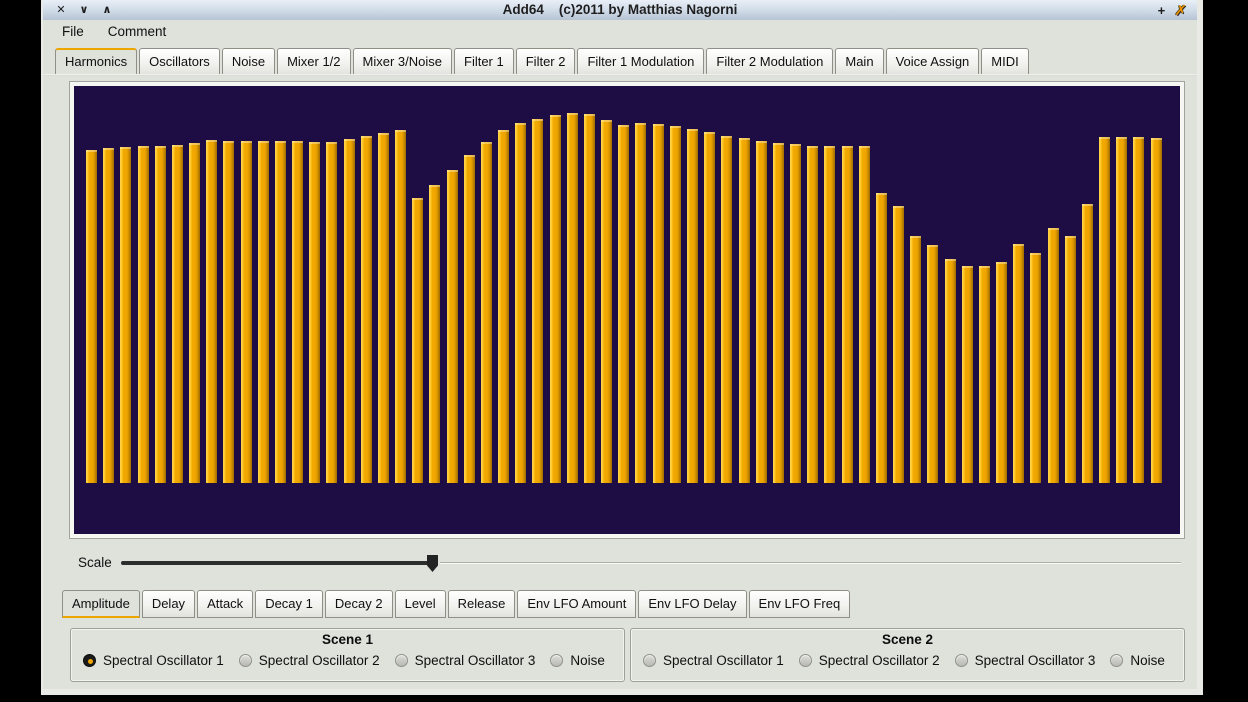  What do you see at coordinates (276, 563) in the screenshot?
I see `scale-slider-fill` at bounding box center [276, 563].